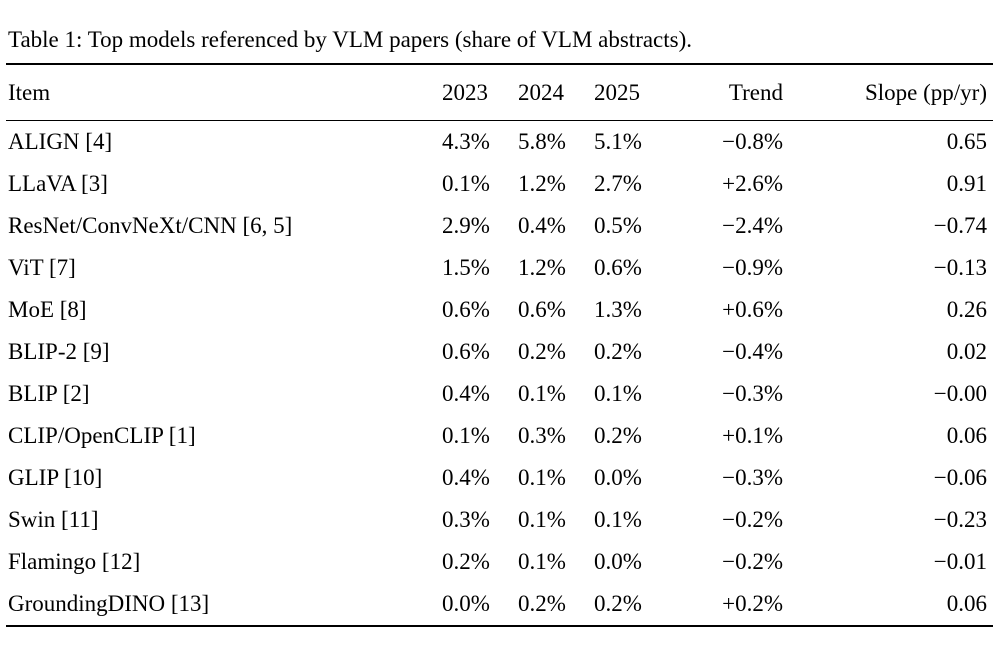 The width and height of the screenshot is (999, 662). Describe the element at coordinates (960, 477) in the screenshot. I see `cell-slope: −0.06` at that location.